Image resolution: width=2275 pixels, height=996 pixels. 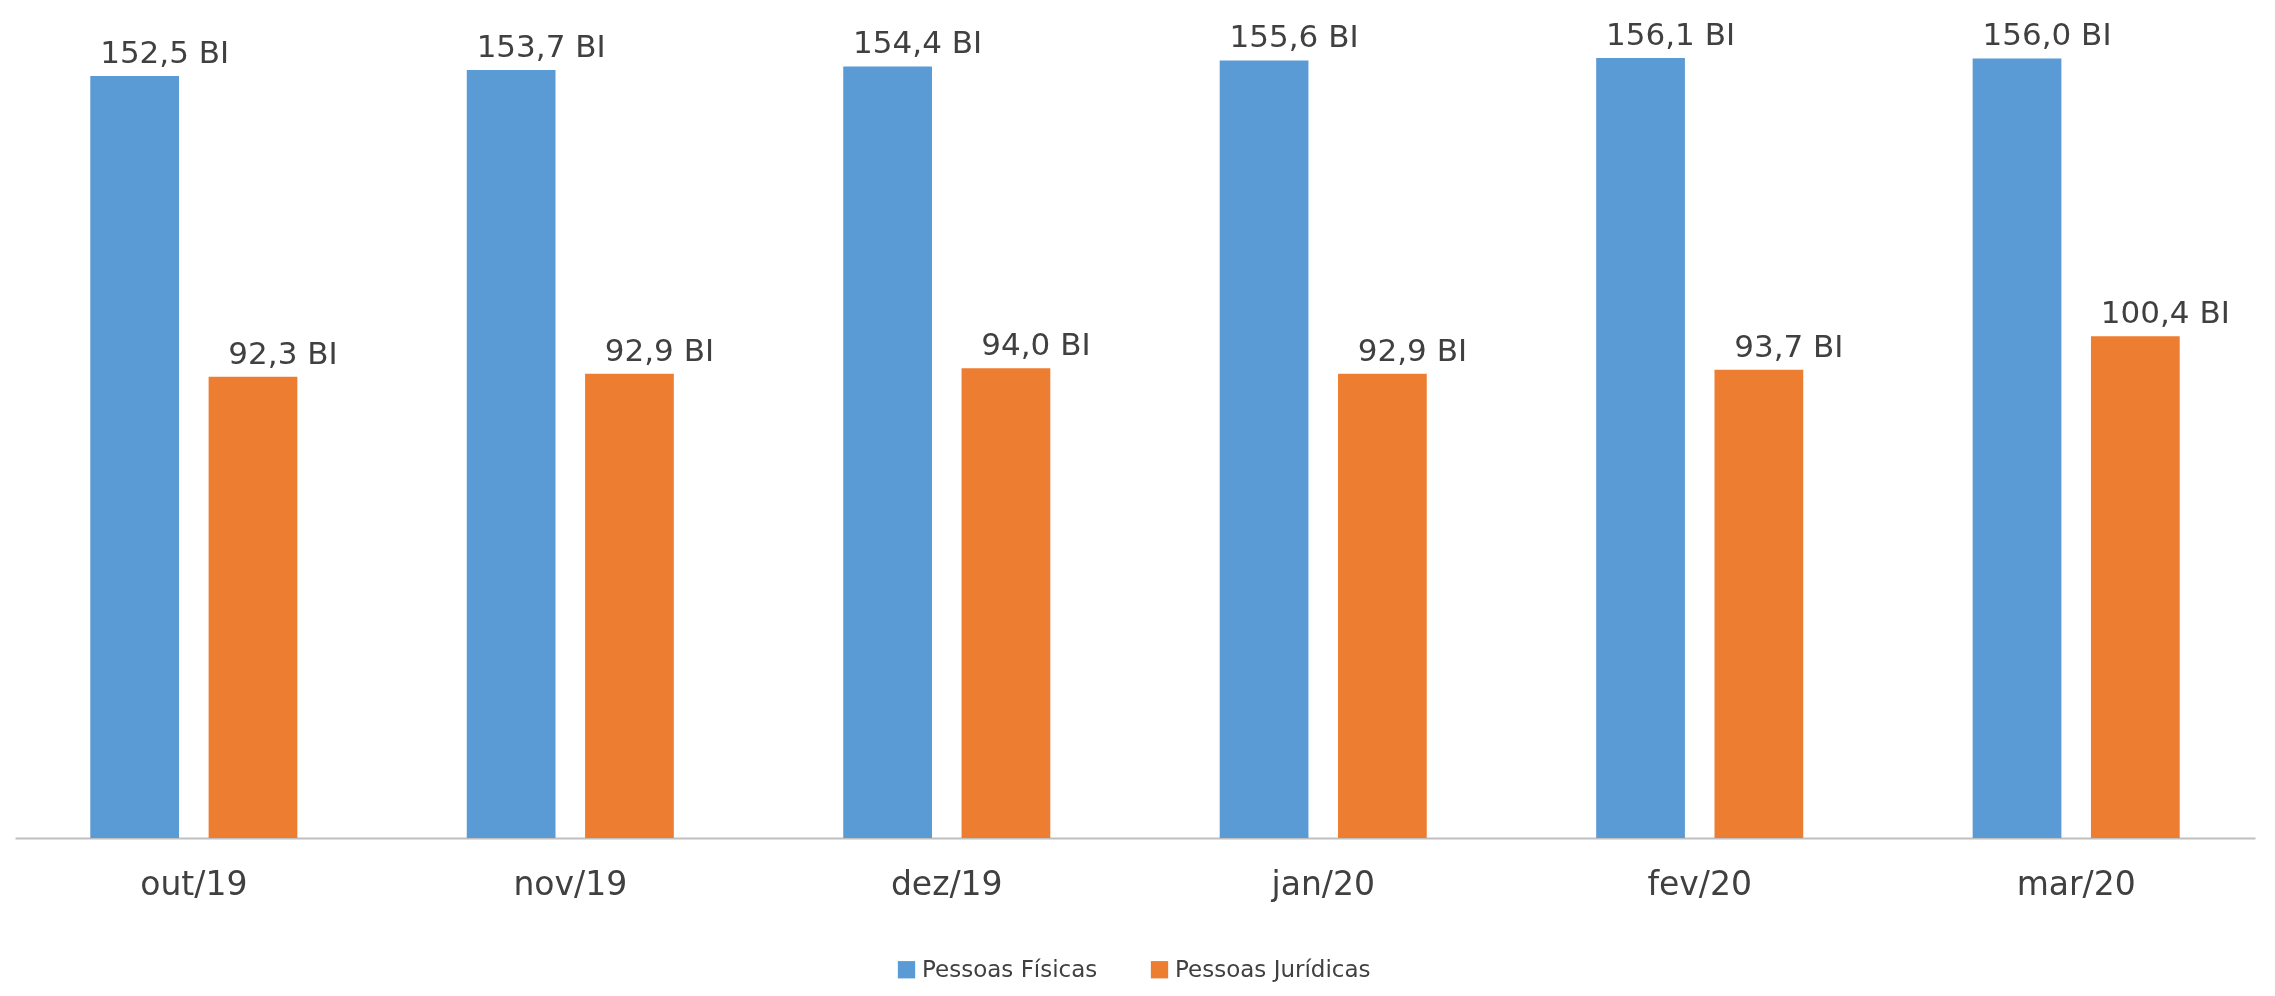 What do you see at coordinates (1699, 883) in the screenshot?
I see `x-tick-label: fev/20` at bounding box center [1699, 883].